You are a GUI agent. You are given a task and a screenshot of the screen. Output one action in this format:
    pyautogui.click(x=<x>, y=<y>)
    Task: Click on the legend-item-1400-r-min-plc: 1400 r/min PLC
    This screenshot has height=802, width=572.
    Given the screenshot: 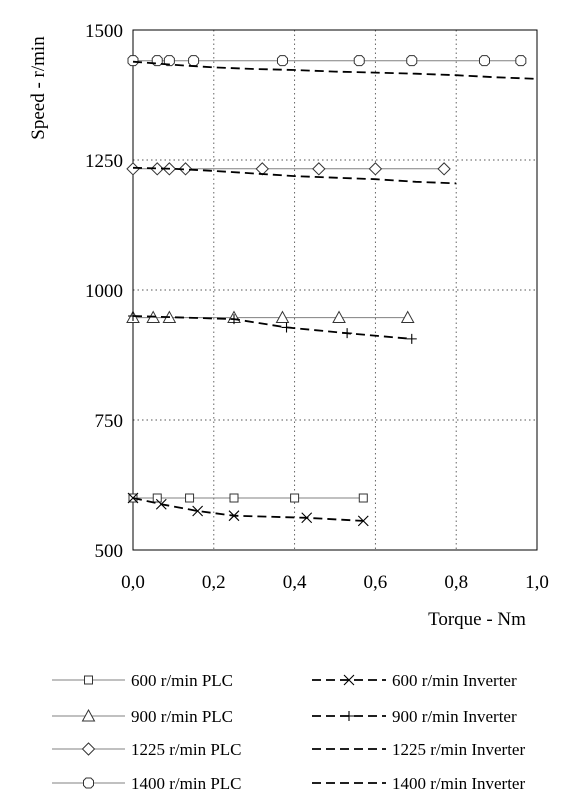 What is the action you would take?
    pyautogui.click(x=147, y=783)
    